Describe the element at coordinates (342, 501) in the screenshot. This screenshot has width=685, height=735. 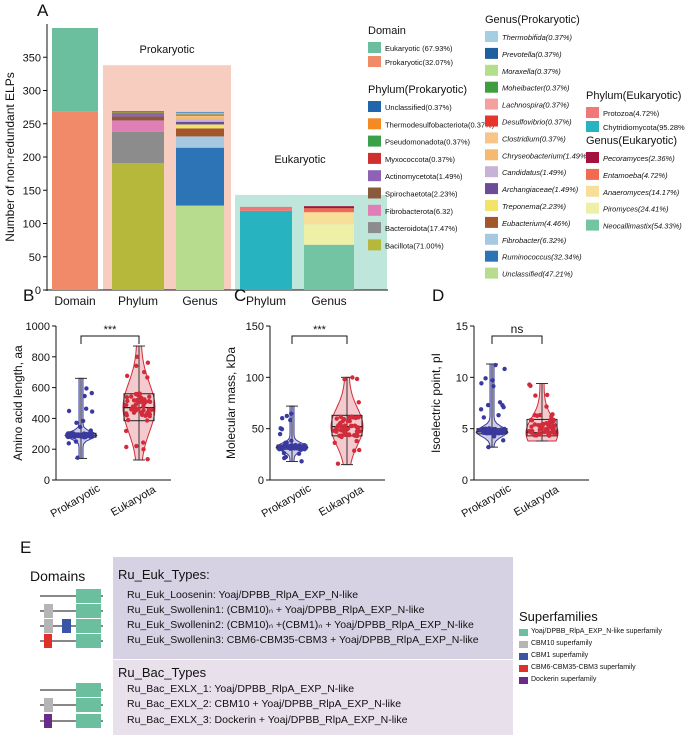
I see `x-category-label: Eukaryota` at that location.